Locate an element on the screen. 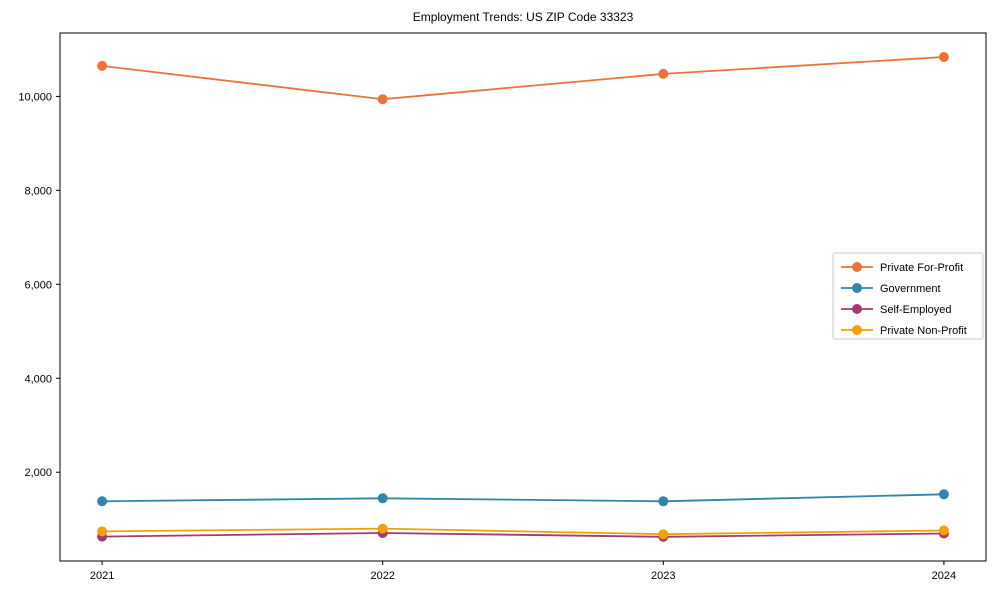 The image size is (1000, 600). legend-label: Government is located at coordinates (910, 289).